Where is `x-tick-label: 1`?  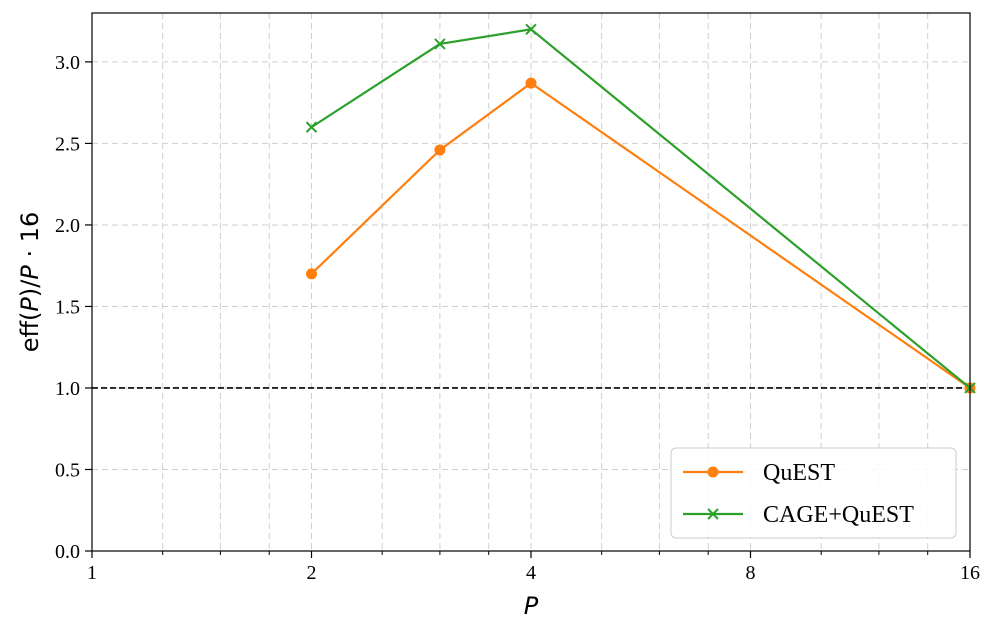
x-tick-label: 1 is located at coordinates (92, 573).